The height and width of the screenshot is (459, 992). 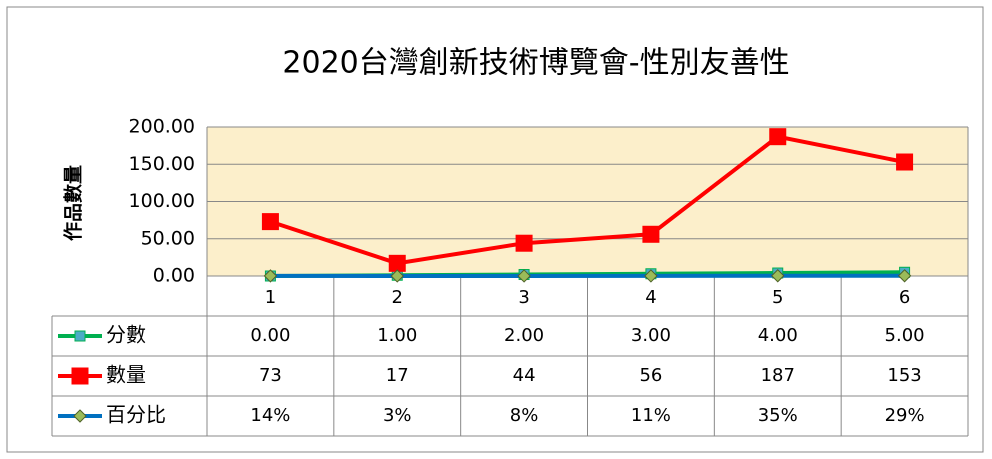 What do you see at coordinates (524, 375) in the screenshot?
I see `table-value: 44` at bounding box center [524, 375].